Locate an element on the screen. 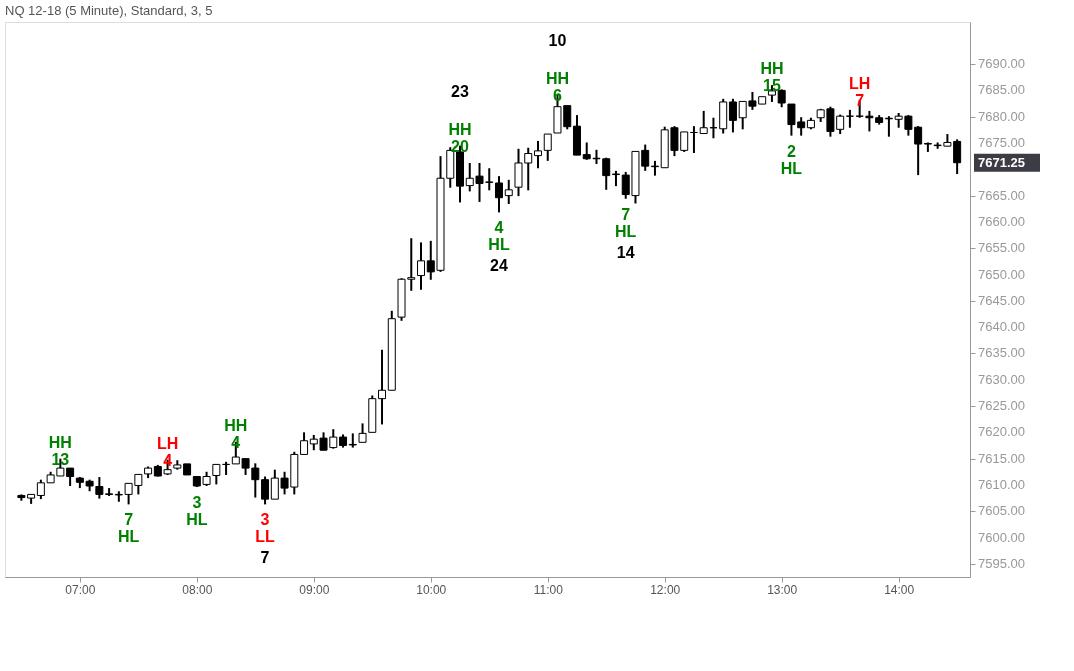 The width and height of the screenshot is (1074, 671). y-tick-label: 7630.00 is located at coordinates (1001, 379).